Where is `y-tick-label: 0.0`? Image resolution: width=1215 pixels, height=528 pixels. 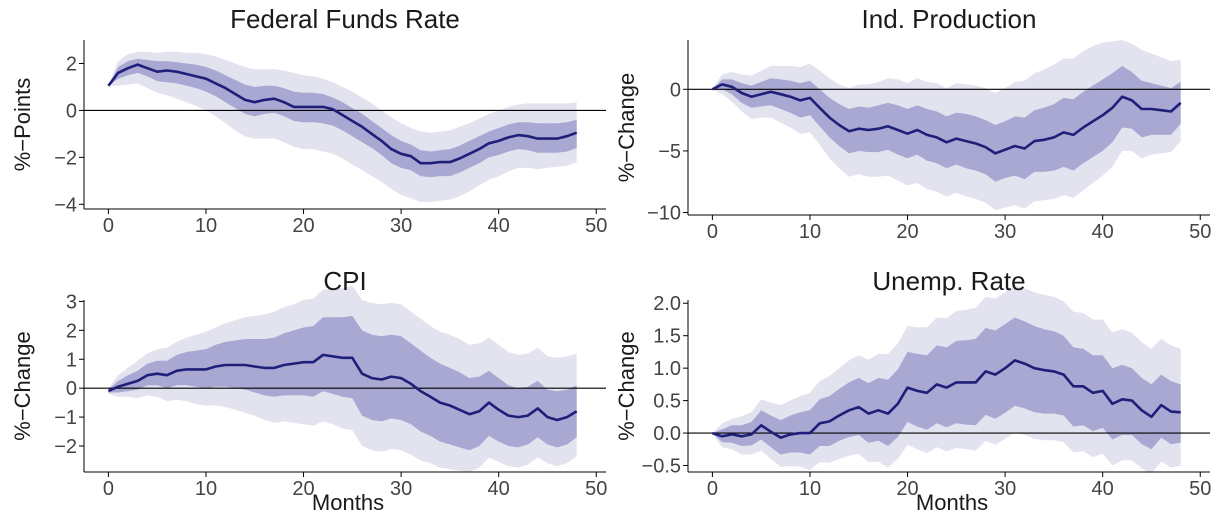 y-tick-label: 0.0 is located at coordinates (667, 434).